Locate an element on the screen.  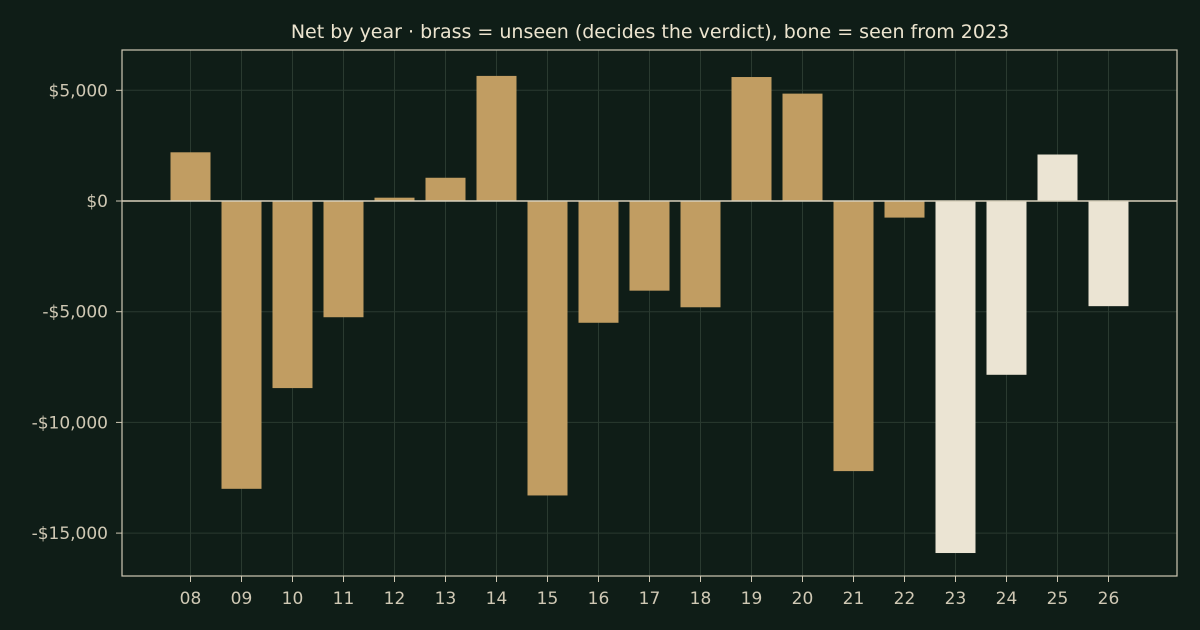
bar-18-unseen is located at coordinates (700, 254).